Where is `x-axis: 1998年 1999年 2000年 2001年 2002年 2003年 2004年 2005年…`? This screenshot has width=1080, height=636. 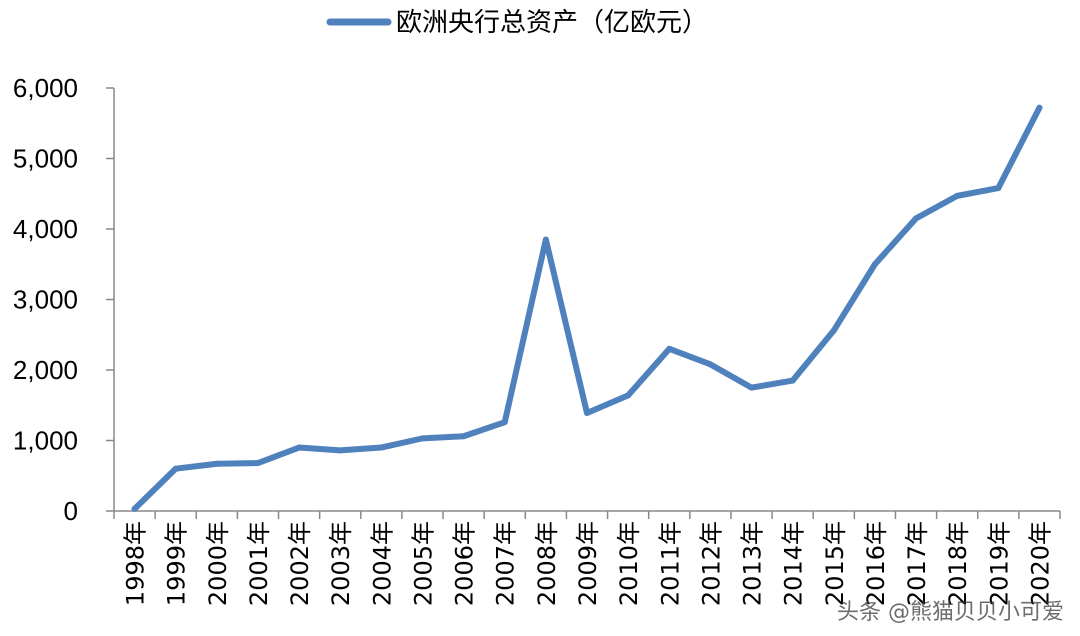 x-axis: 1998年 1999年 2000年 2001年 2002年 2003年 2004年 2005年… is located at coordinates (587, 558).